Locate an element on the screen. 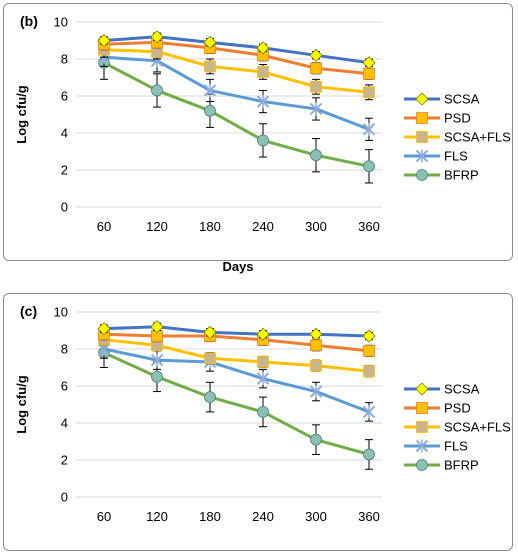 The height and width of the screenshot is (552, 518). series-fls is located at coordinates (236, 380).